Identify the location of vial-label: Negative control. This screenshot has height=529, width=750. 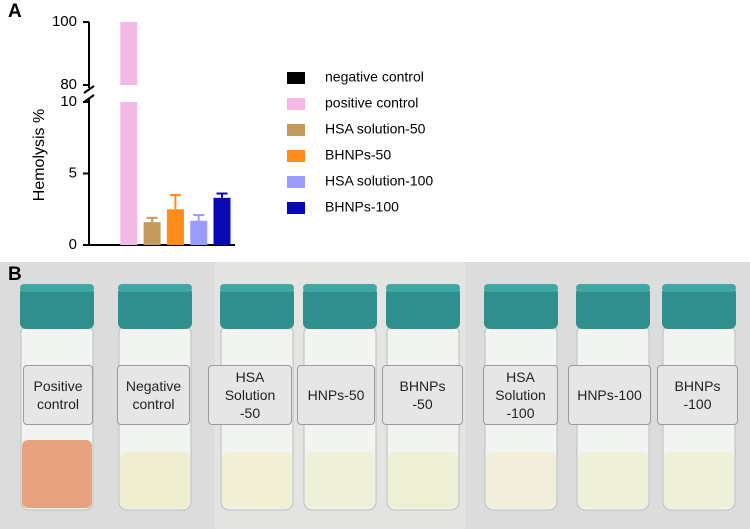
(153, 395).